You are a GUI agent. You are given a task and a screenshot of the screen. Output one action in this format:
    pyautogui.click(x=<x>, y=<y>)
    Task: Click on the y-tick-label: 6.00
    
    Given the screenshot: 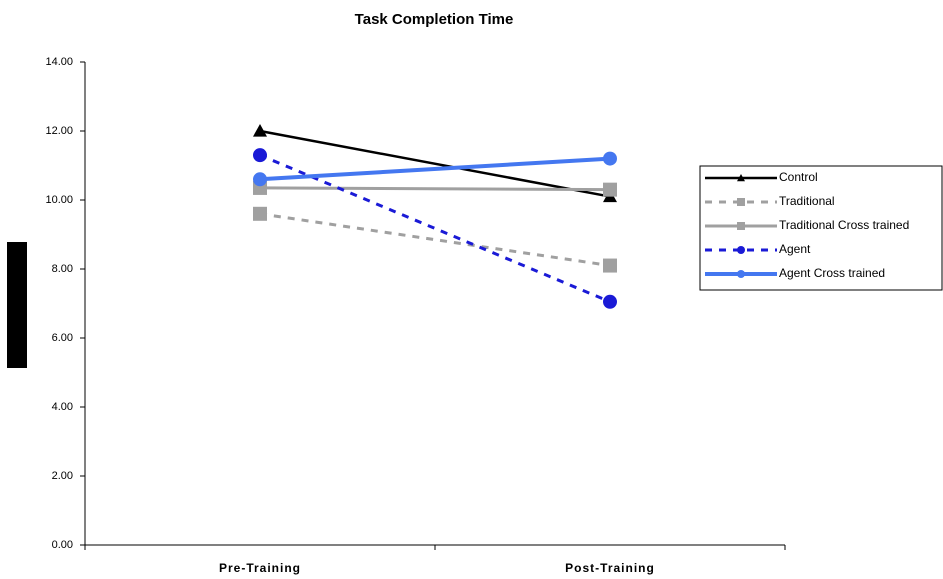 What is the action you would take?
    pyautogui.click(x=62, y=338)
    